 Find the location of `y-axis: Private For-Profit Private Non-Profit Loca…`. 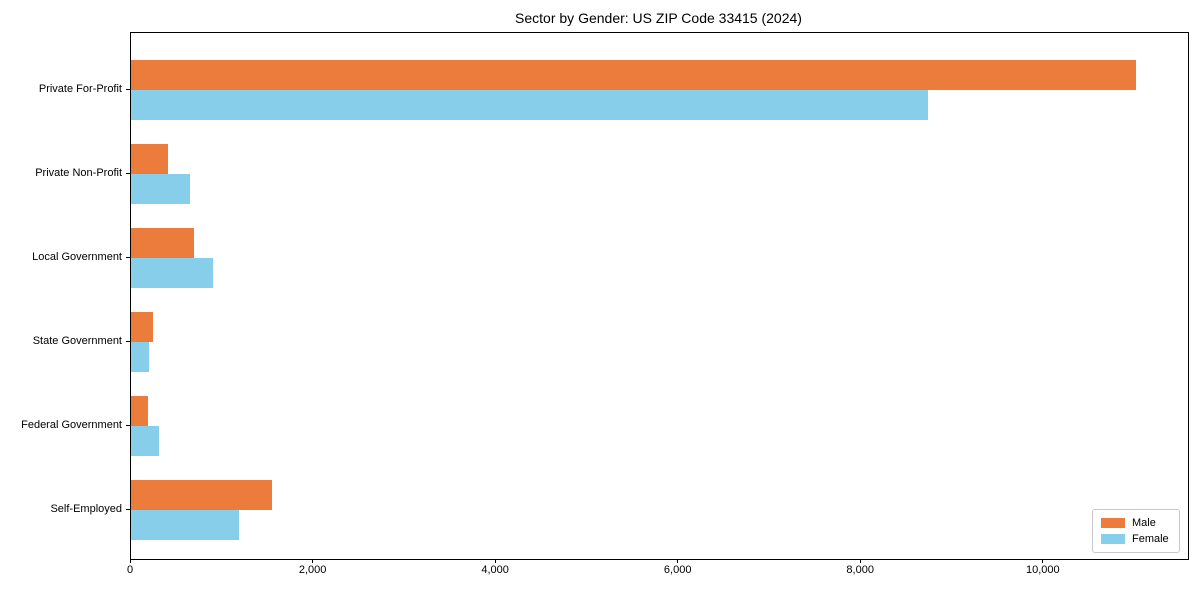

y-axis: Private For-Profit Private Non-Profit Loca… is located at coordinates (61, 295).